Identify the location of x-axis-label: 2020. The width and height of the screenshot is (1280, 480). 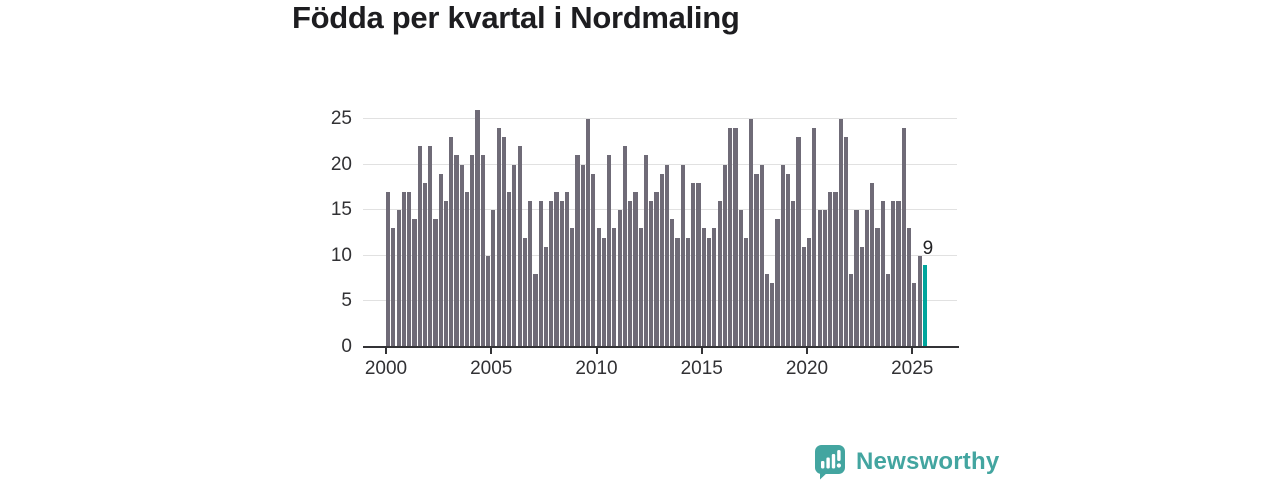
(807, 368).